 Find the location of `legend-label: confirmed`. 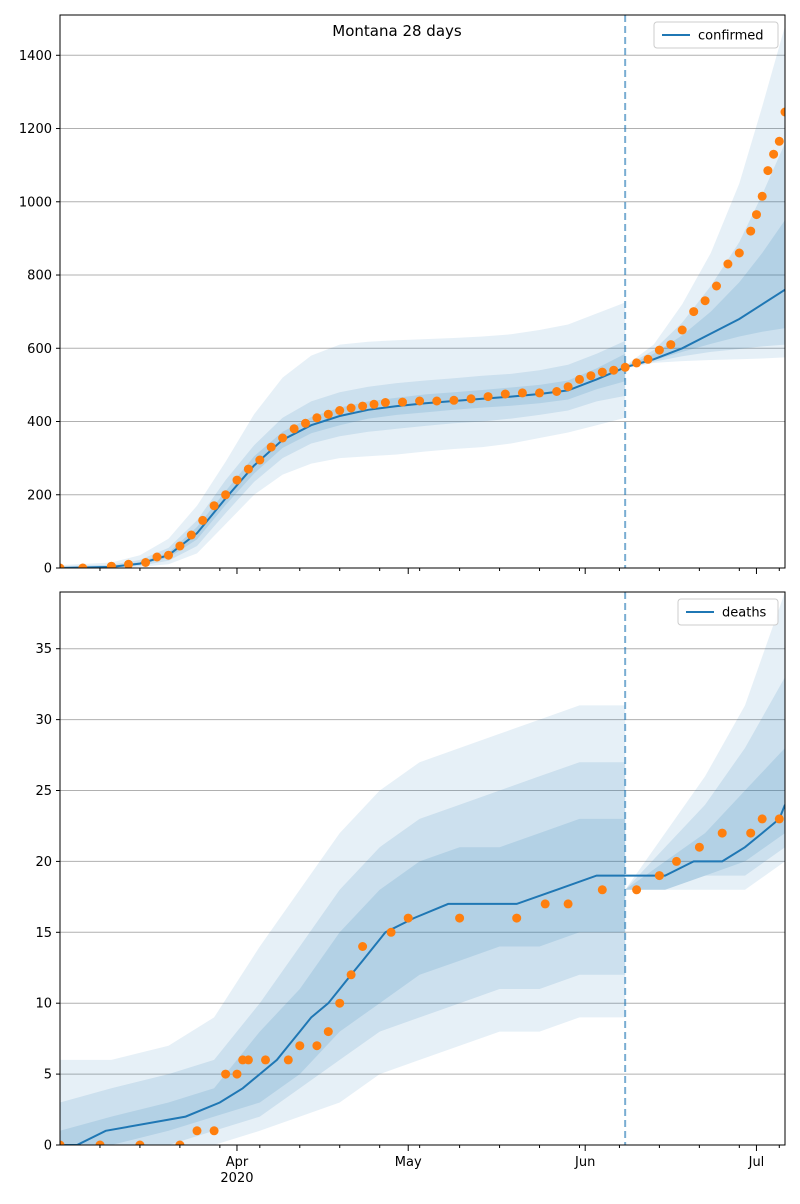

legend-label: confirmed is located at coordinates (731, 36).